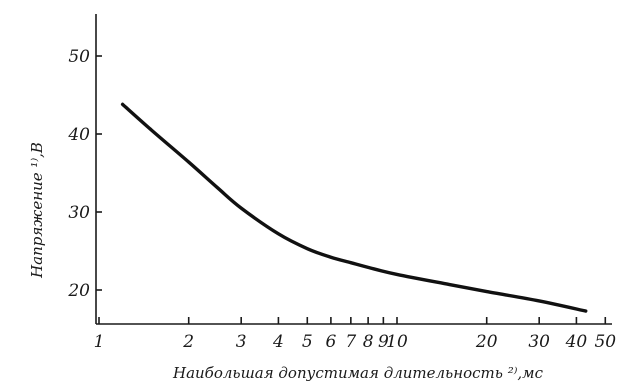  What do you see at coordinates (241, 342) in the screenshot?
I see `x-tick-label: 3` at bounding box center [241, 342].